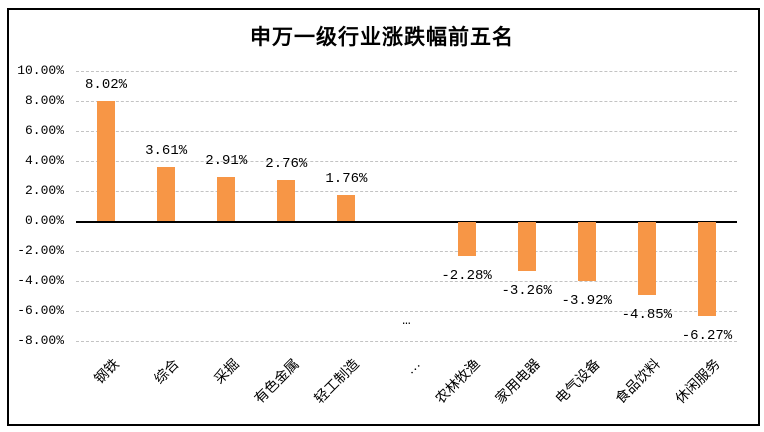 The height and width of the screenshot is (432, 764). Describe the element at coordinates (346, 178) in the screenshot. I see `data-label: 1.76%` at that location.